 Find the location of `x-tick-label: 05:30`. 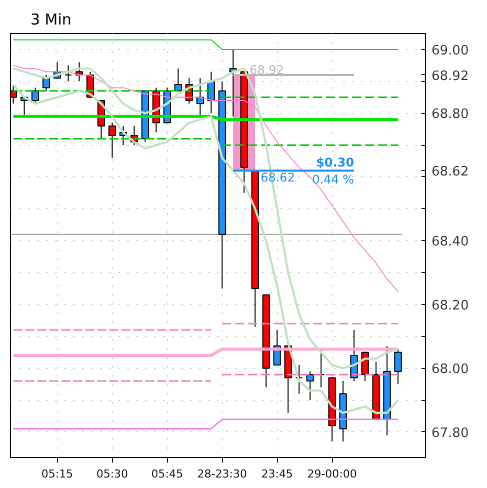

x-tick-label: 05:30 is located at coordinates (112, 474).